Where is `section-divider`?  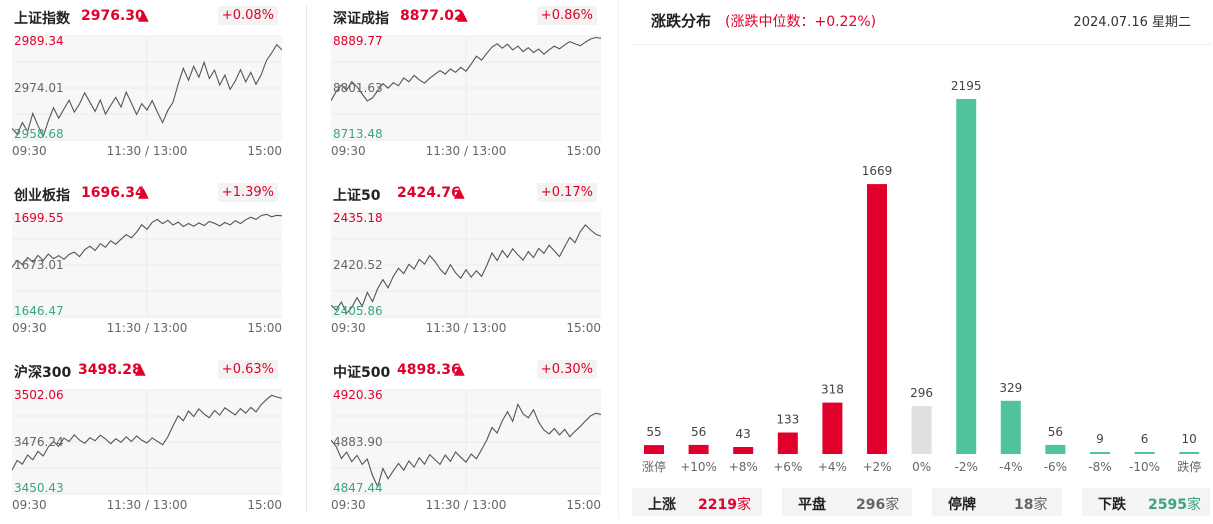
section-divider is located at coordinates (618, 259).